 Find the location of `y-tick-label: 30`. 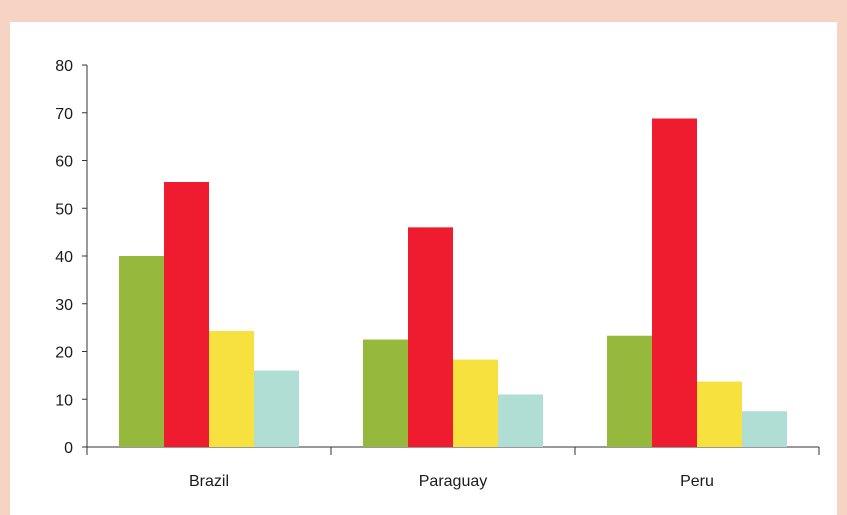

y-tick-label: 30 is located at coordinates (64, 305).